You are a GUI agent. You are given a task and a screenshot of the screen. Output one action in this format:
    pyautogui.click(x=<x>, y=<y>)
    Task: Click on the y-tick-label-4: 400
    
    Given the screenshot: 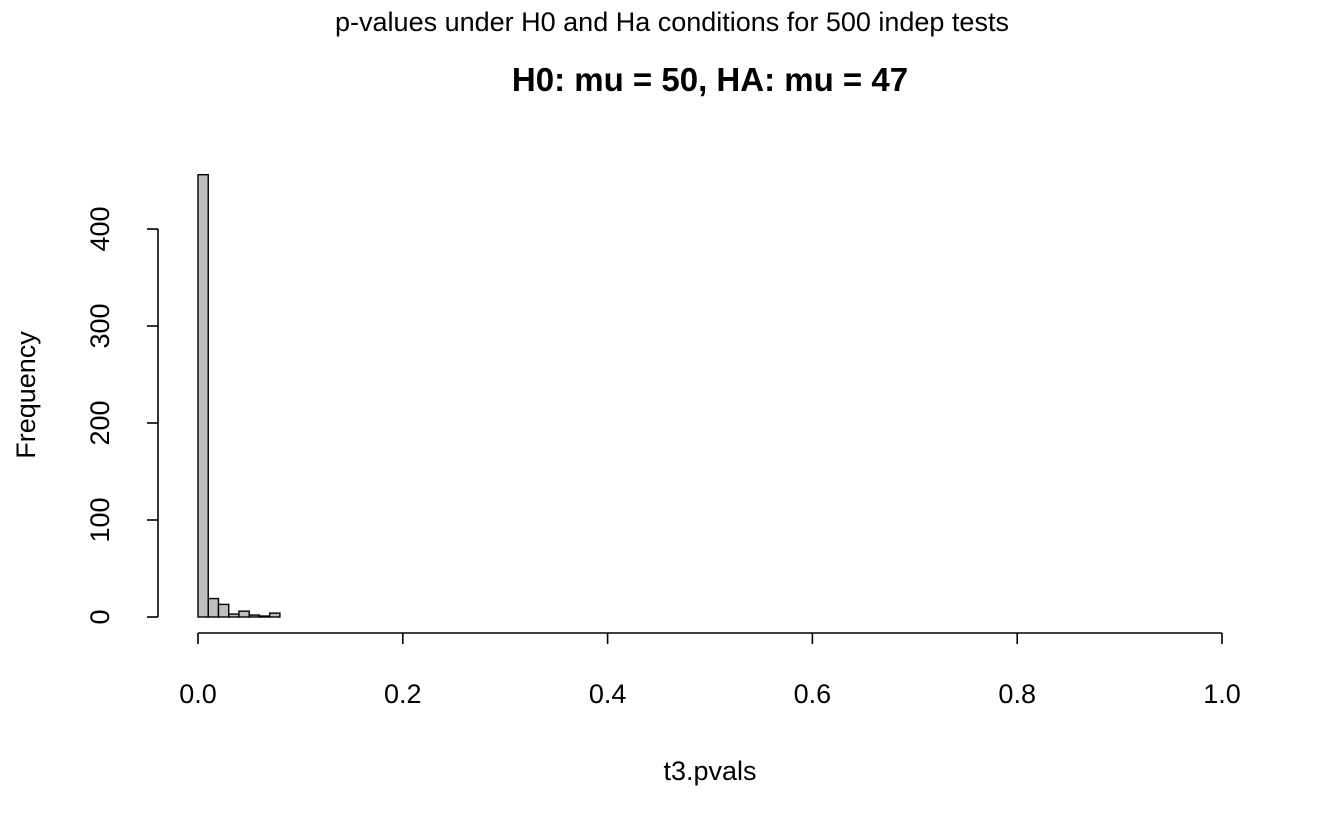 What is the action you would take?
    pyautogui.click(x=100, y=228)
    